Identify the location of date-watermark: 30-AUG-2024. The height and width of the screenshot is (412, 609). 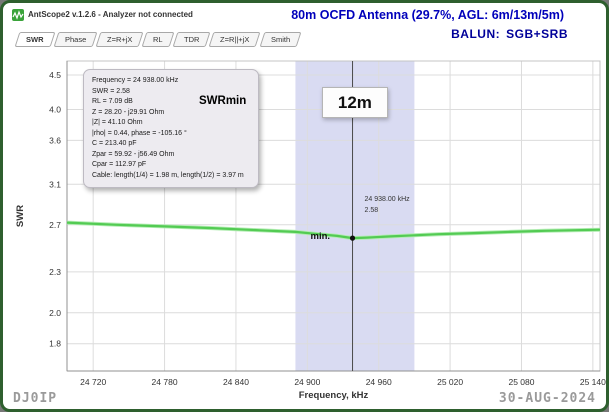
(547, 398).